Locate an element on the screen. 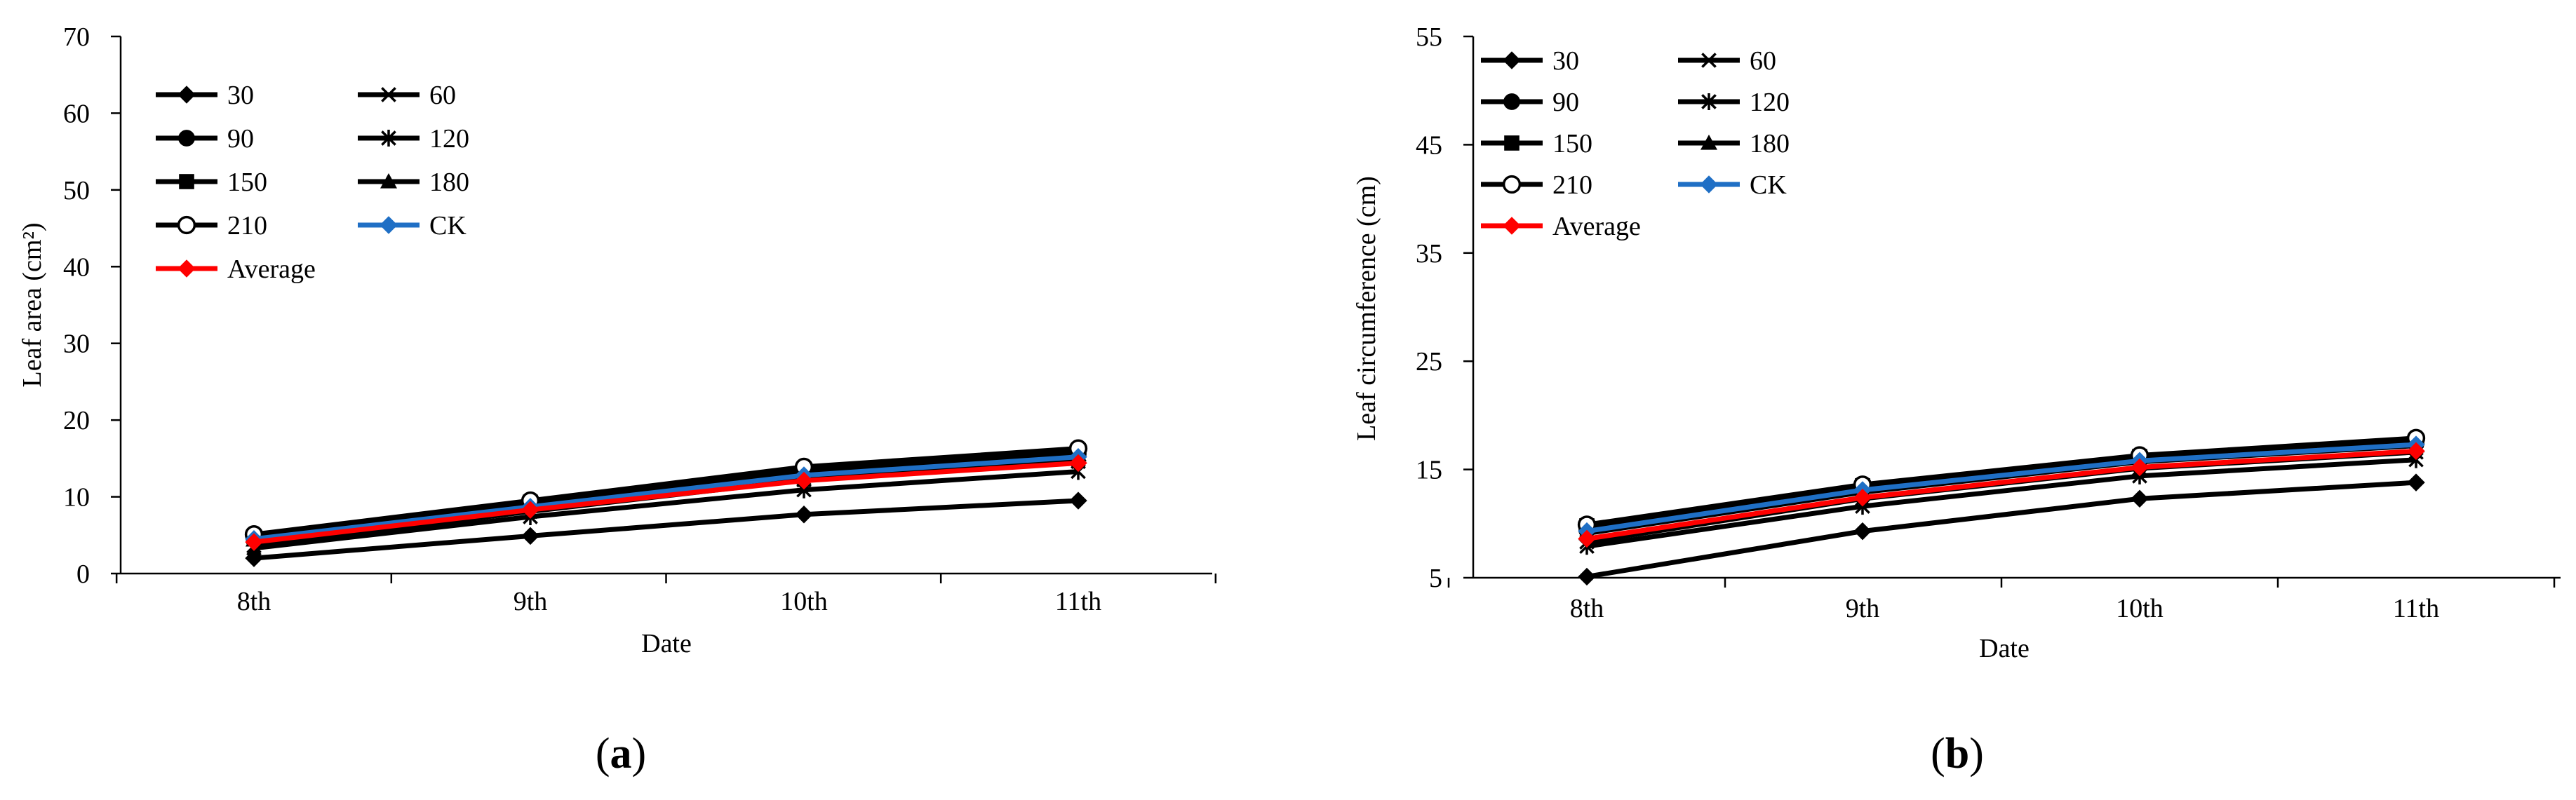  legend-label: Average is located at coordinates (1596, 227).